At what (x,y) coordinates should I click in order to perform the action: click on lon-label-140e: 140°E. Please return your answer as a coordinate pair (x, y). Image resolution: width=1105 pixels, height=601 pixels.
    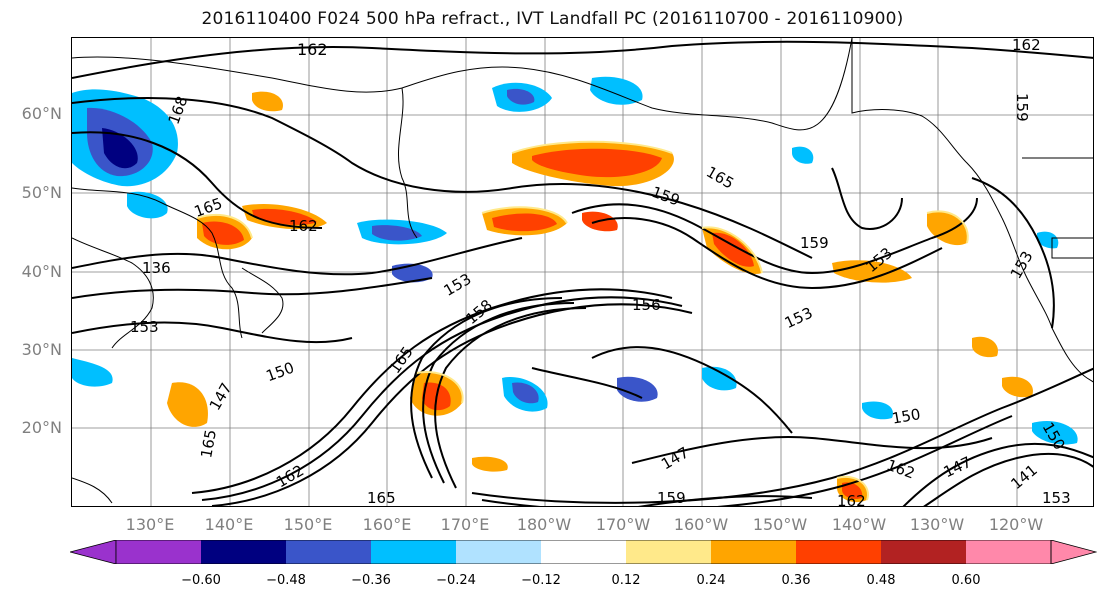
    Looking at the image, I should click on (229, 524).